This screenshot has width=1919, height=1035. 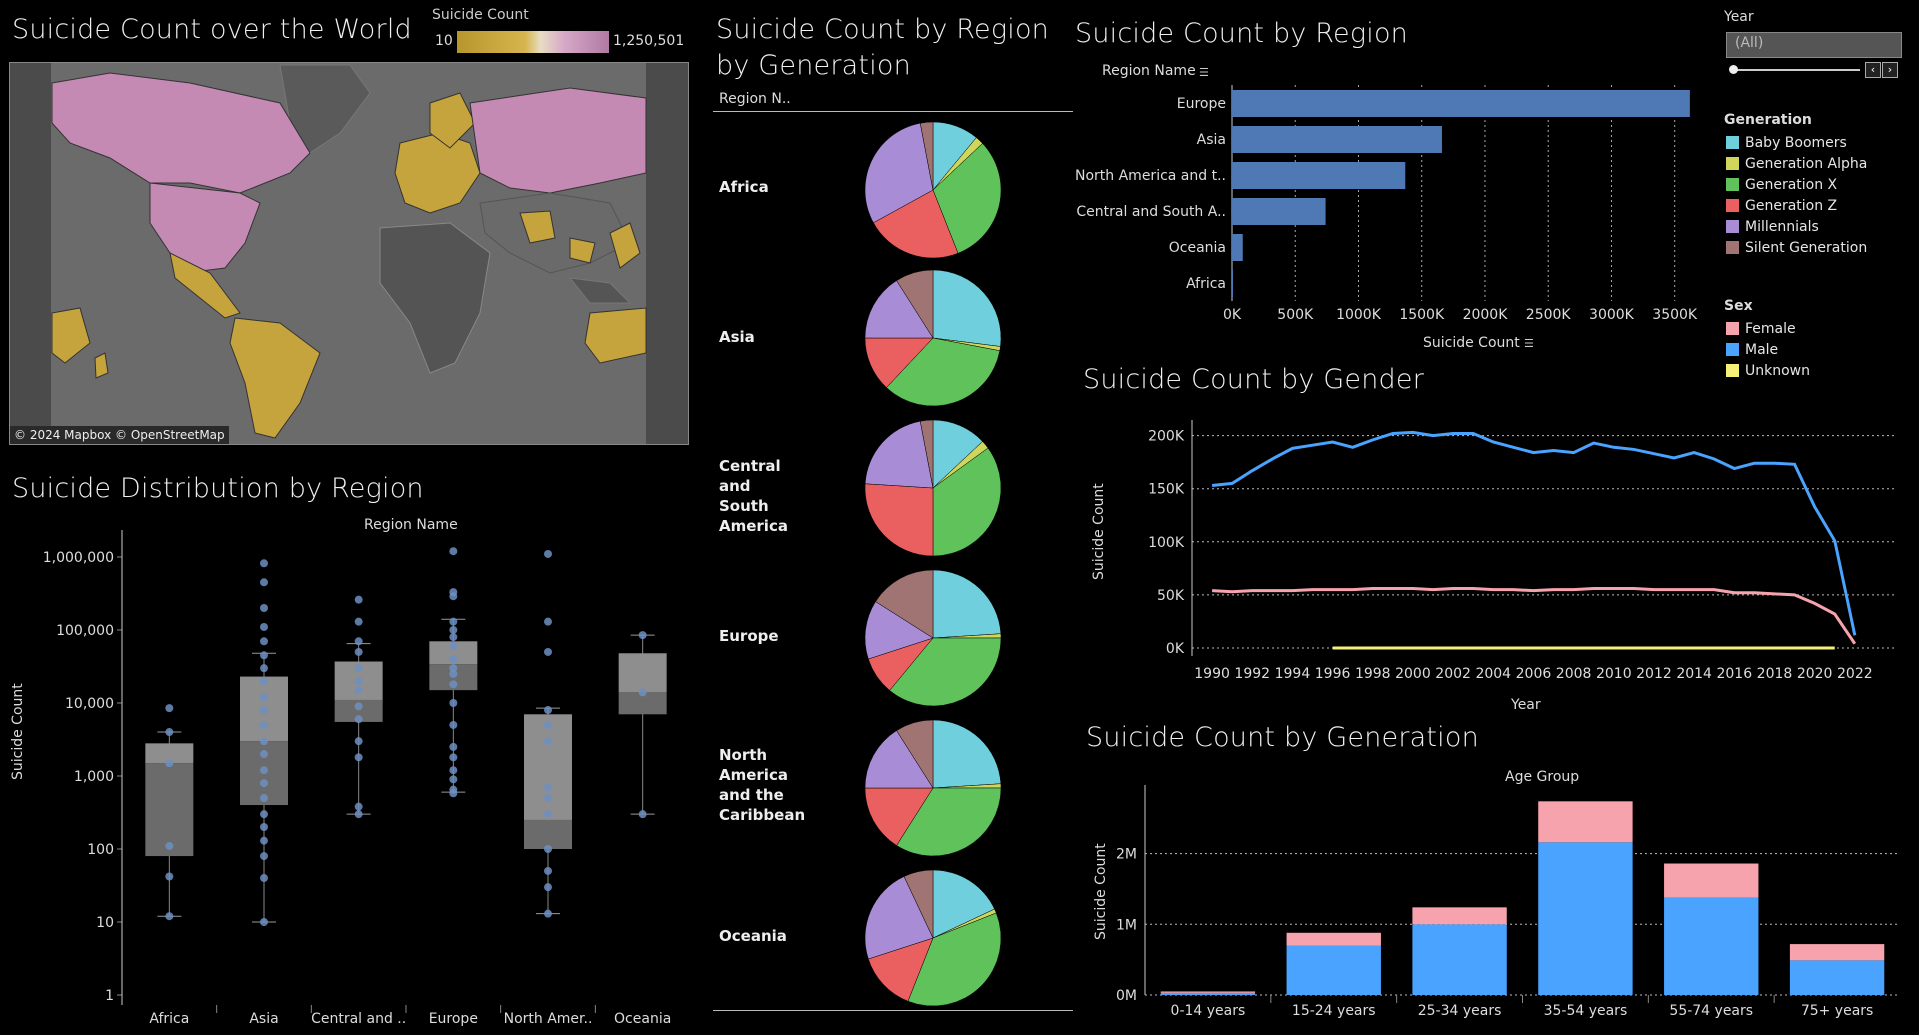 What do you see at coordinates (893, 1010) in the screenshot?
I see `pies-footer-divider` at bounding box center [893, 1010].